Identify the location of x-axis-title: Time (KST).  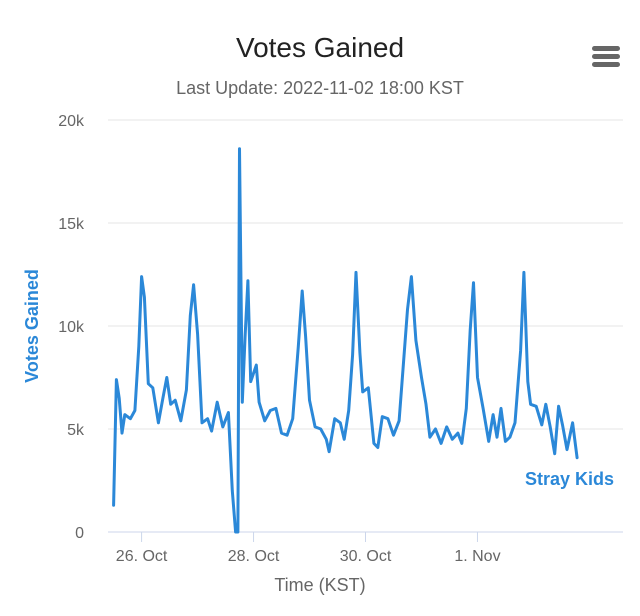
(319, 585).